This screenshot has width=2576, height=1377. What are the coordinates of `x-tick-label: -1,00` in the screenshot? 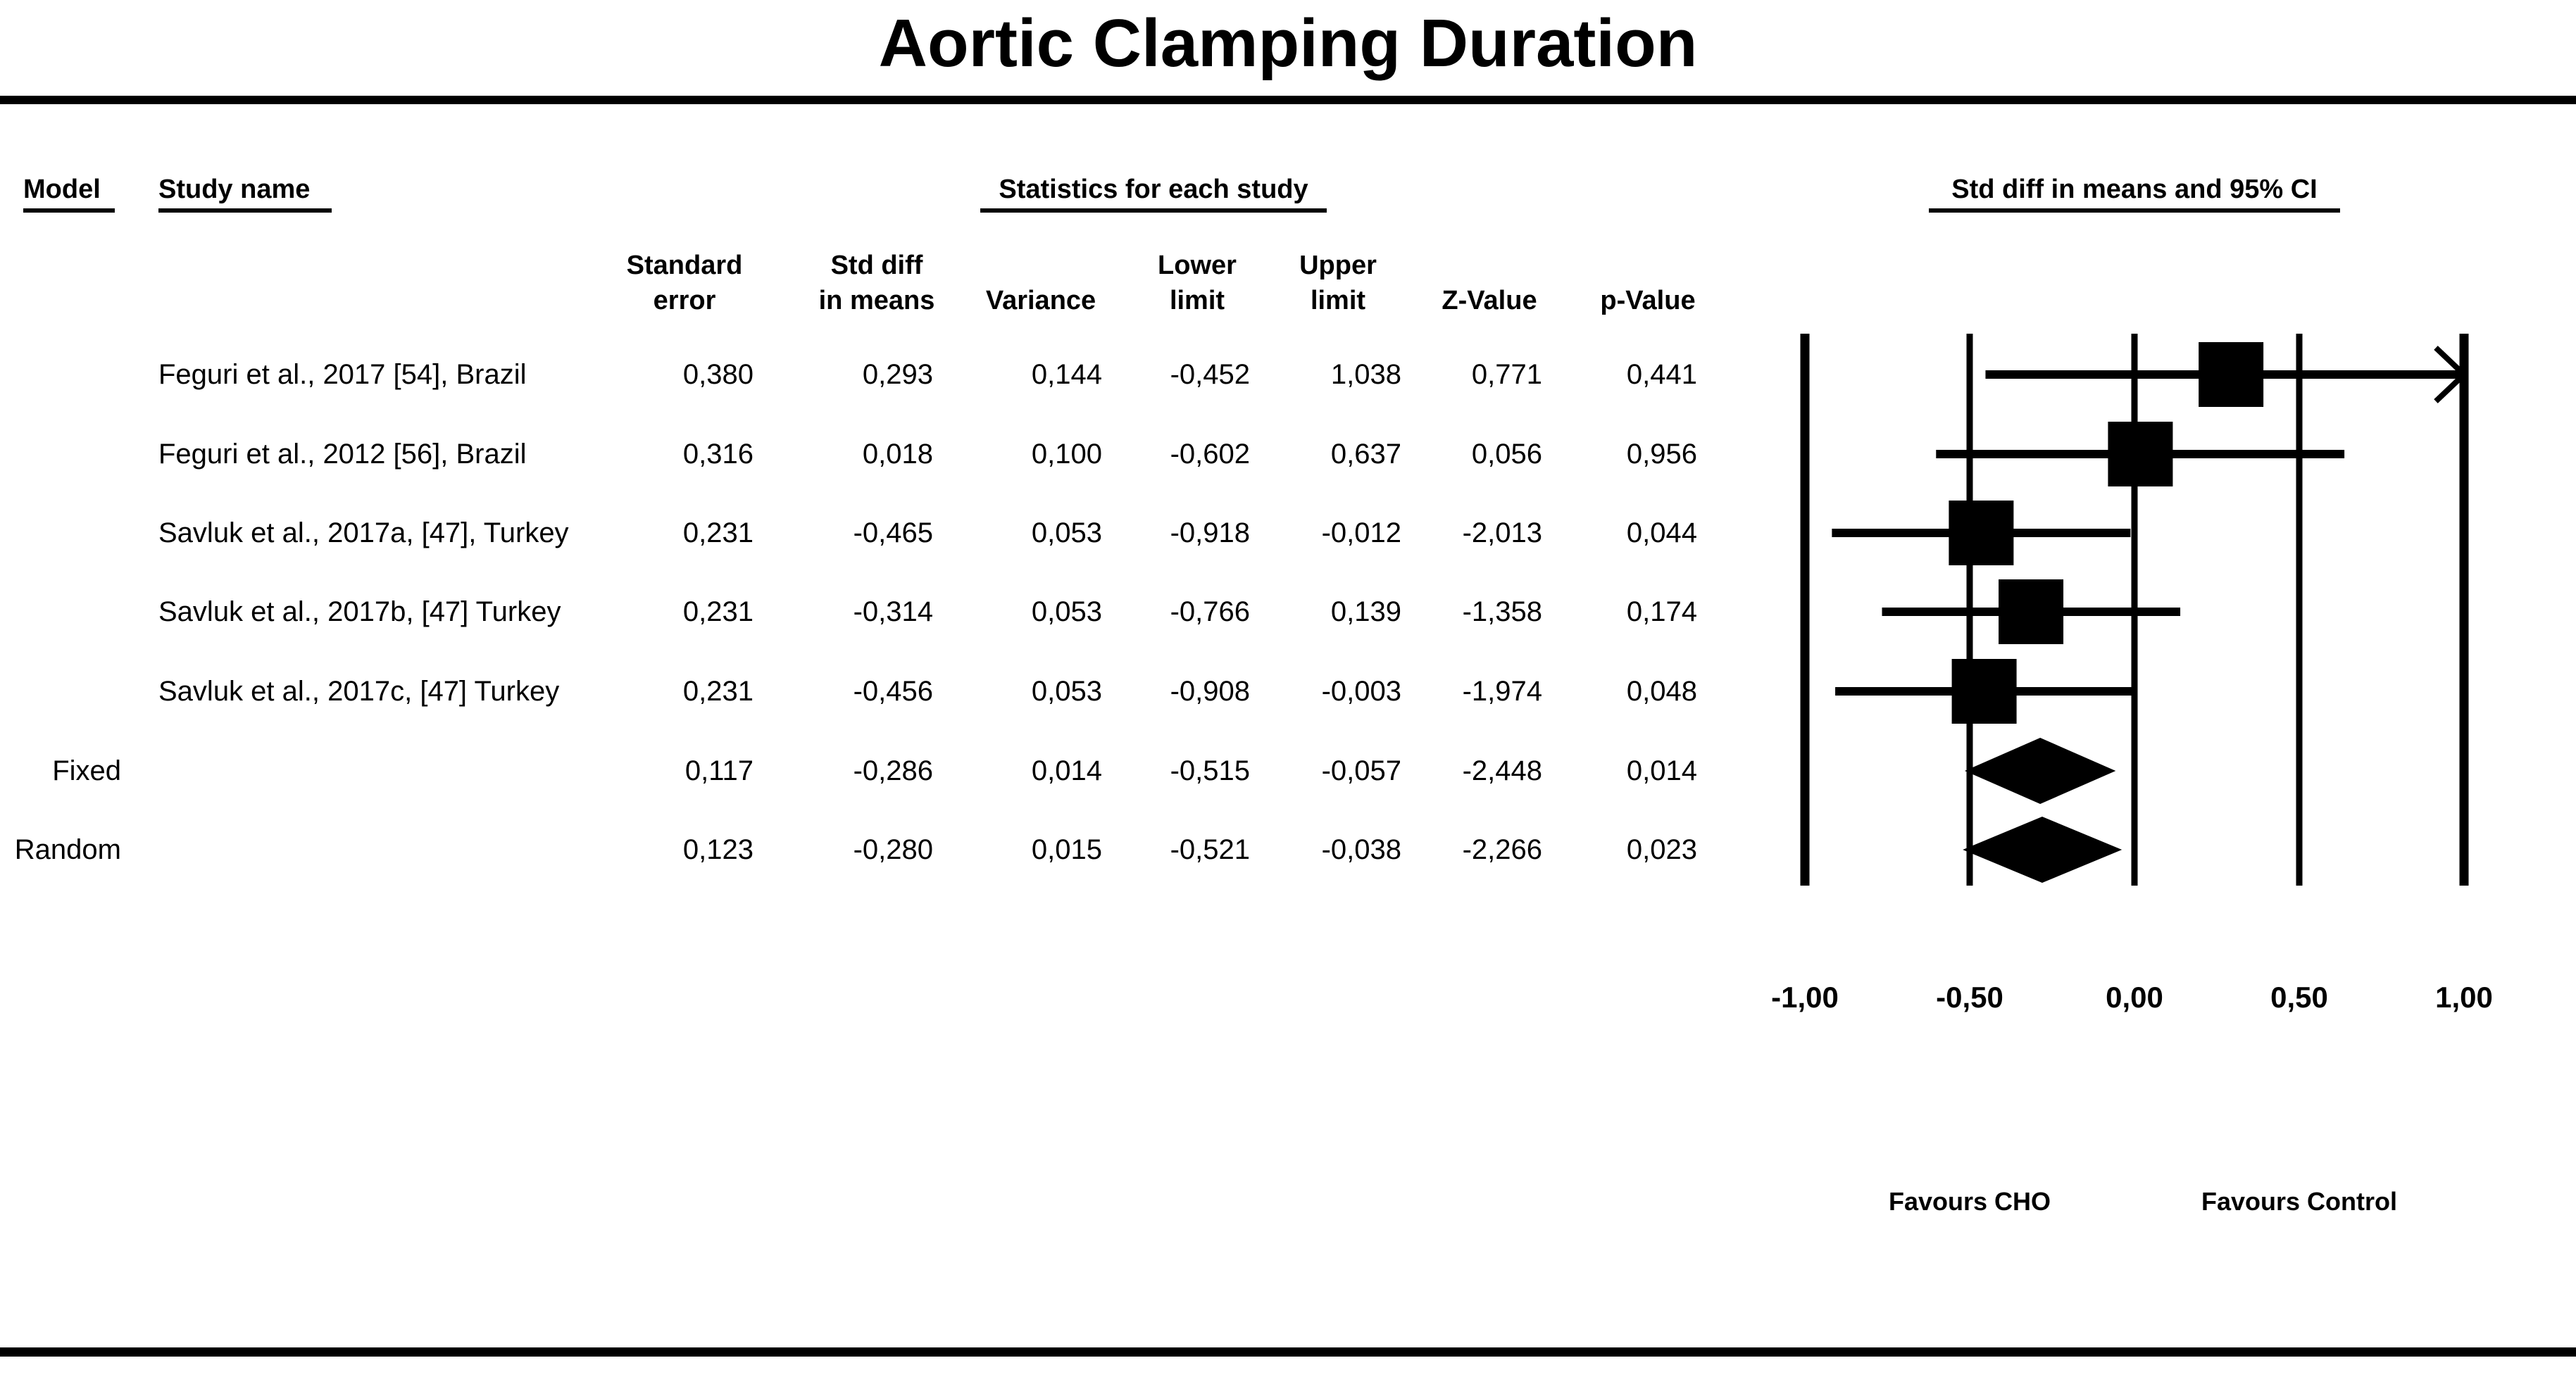 It's located at (1805, 997).